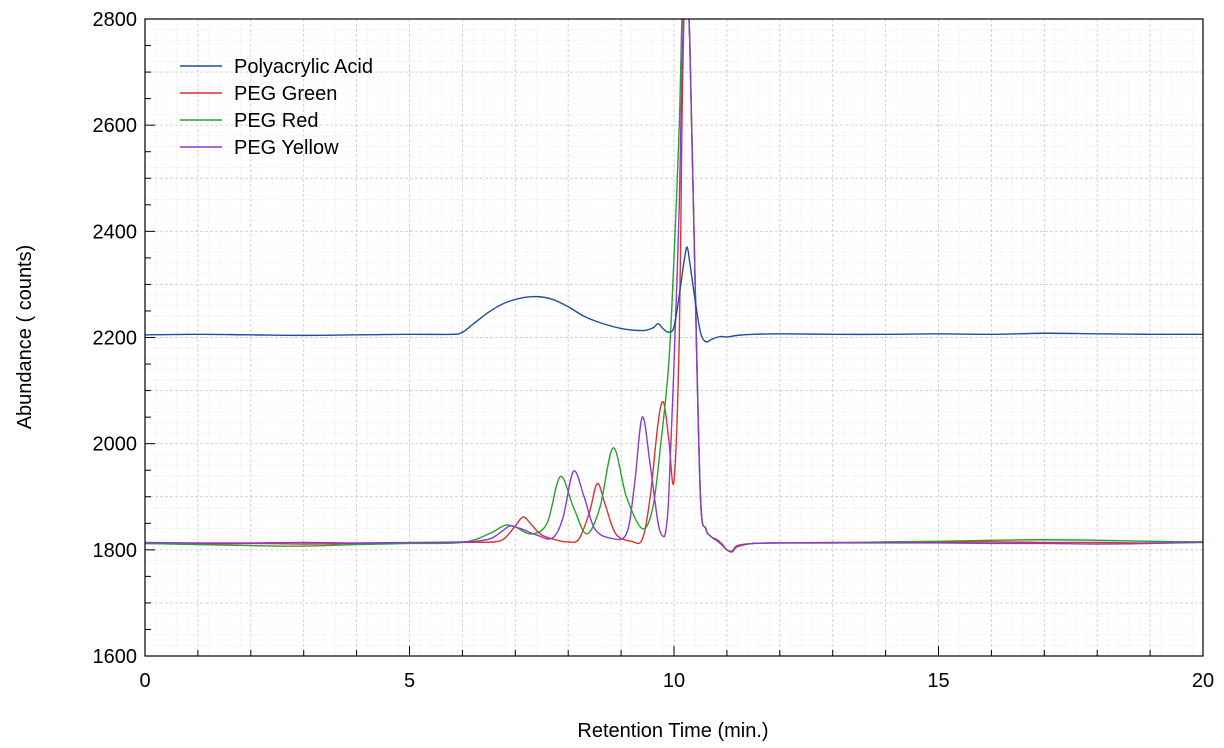  I want to click on x-axis-label: Retention Time (min.), so click(672, 731).